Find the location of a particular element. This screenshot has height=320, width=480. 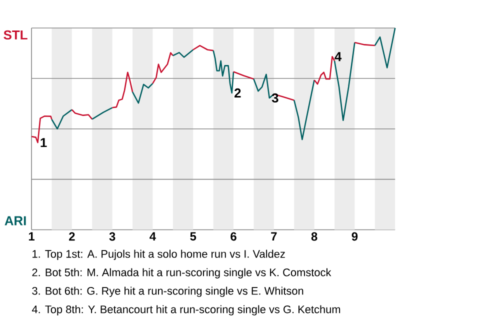

text: 2. Bot 5th: M. Almada hit a run-scoring single vs K. Comstock is located at coordinates (182, 273).